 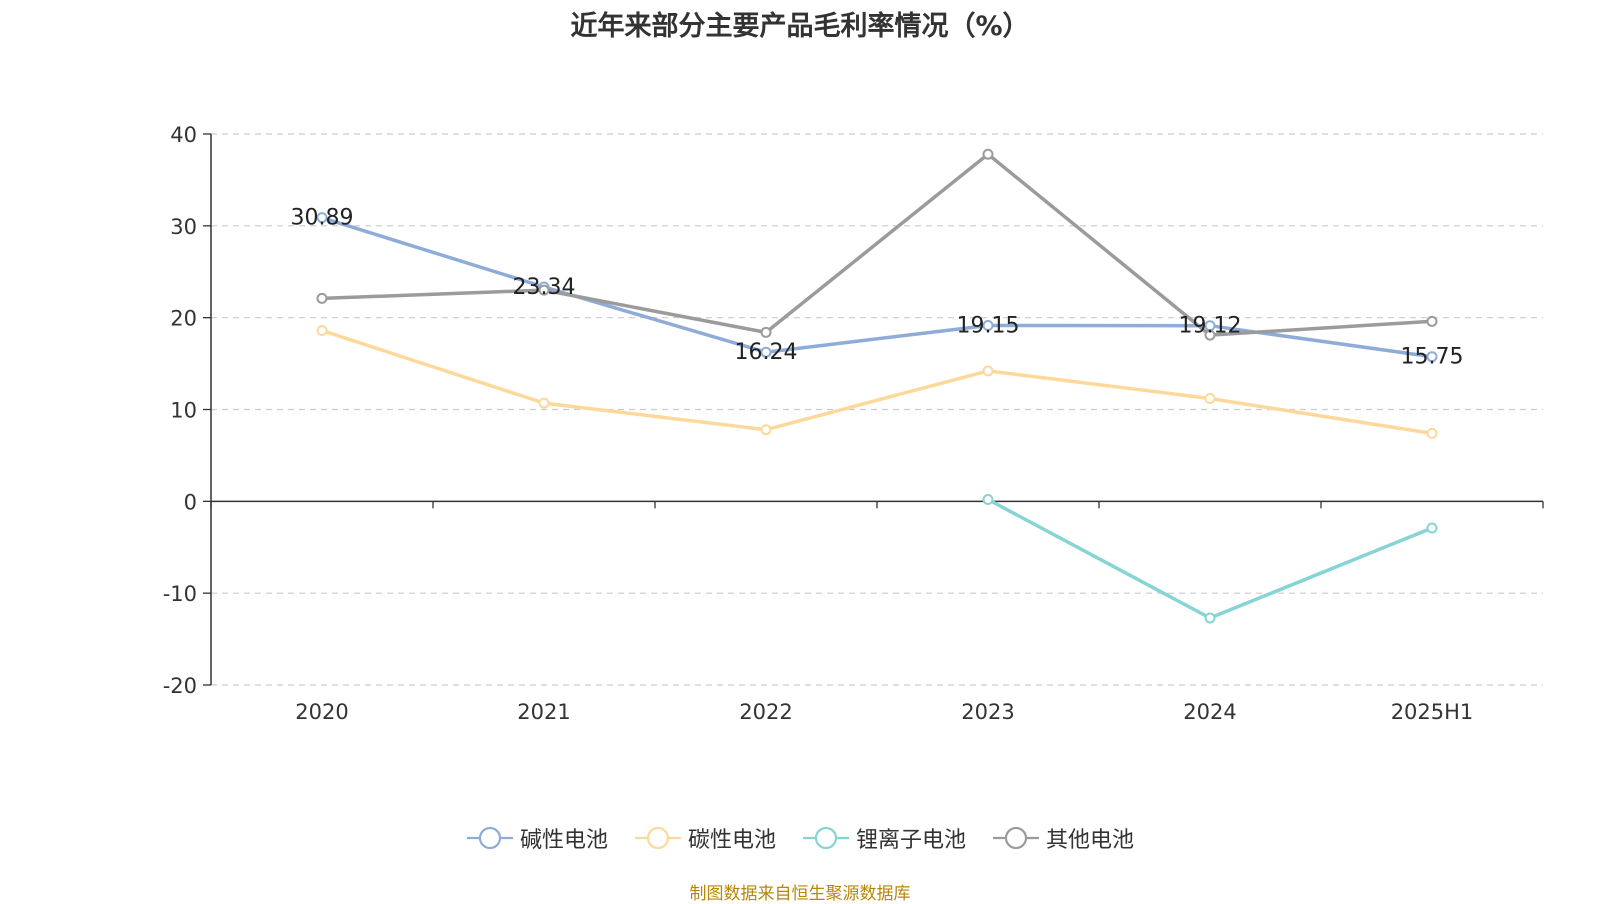 I want to click on y-tick-label: 30, so click(x=183, y=227).